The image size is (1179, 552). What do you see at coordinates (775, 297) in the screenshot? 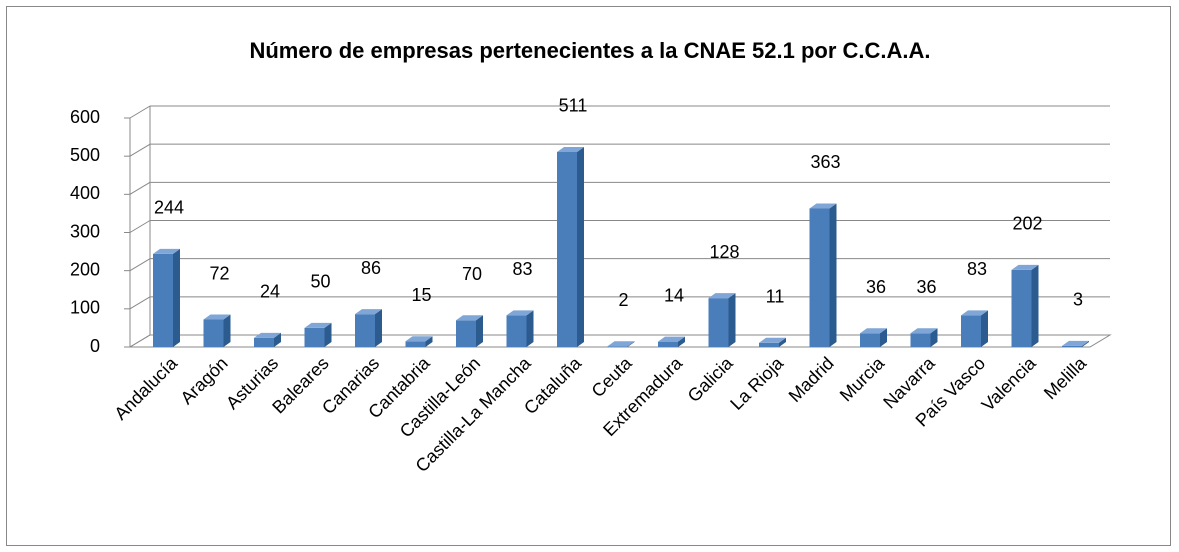
I see `value-label: 11` at bounding box center [775, 297].